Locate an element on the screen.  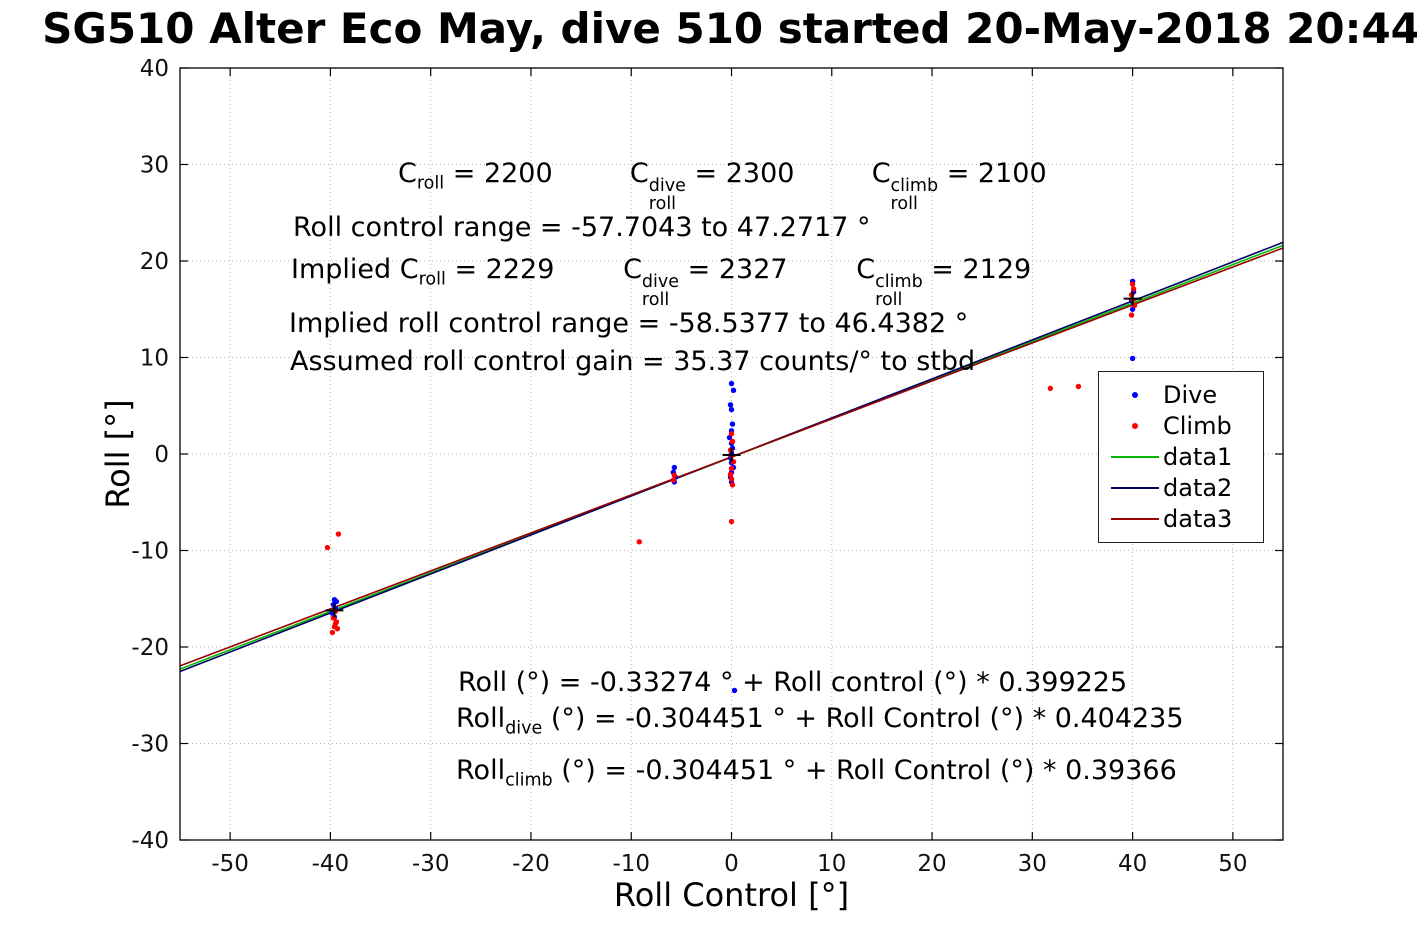
y-tick-label: 30 is located at coordinates (154, 166).